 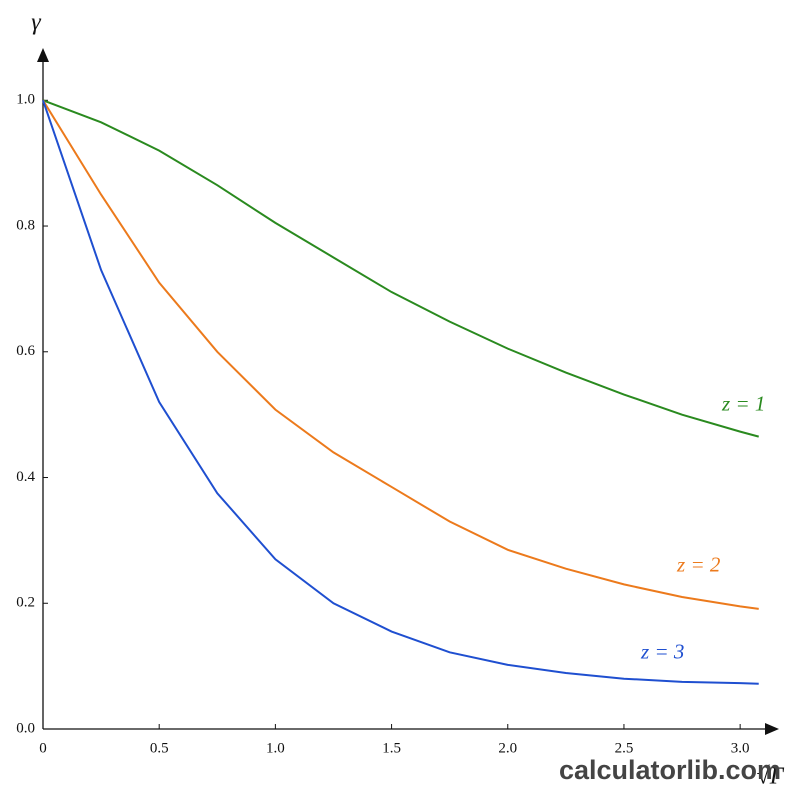 I want to click on series-label: z = 2, so click(x=698, y=565).